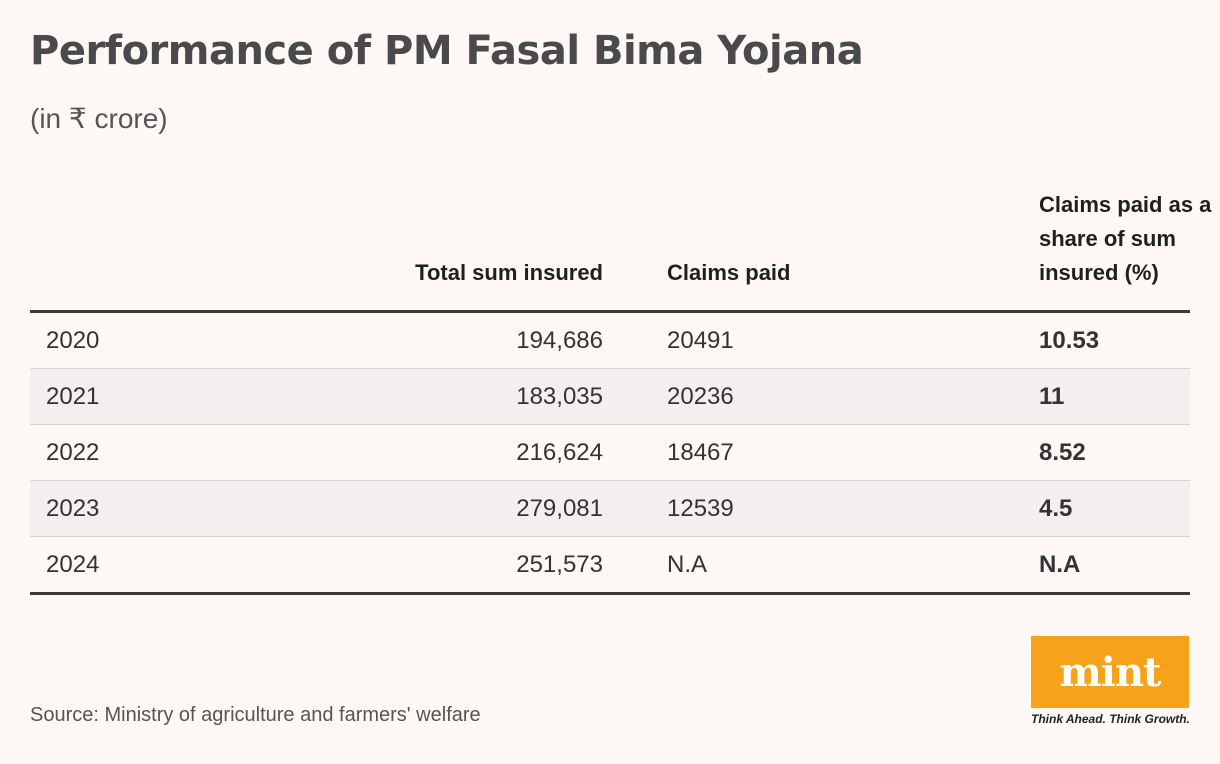  Describe the element at coordinates (419, 565) in the screenshot. I see `cell-sum-insured: 251,573` at that location.